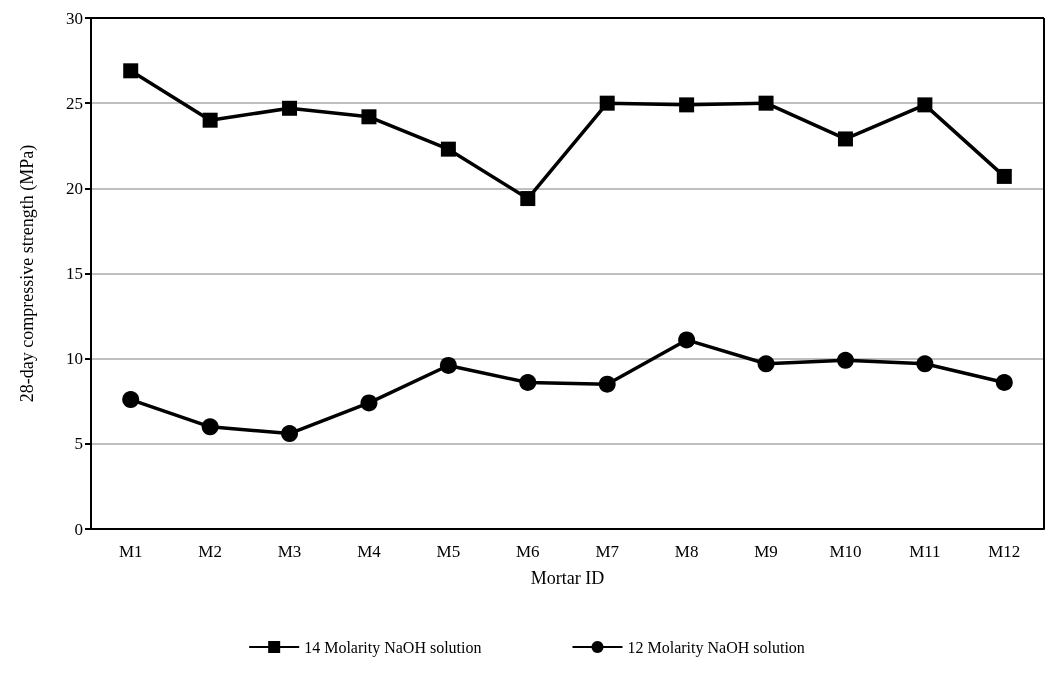 The height and width of the screenshot is (682, 1053). Describe the element at coordinates (74, 188) in the screenshot. I see `y-tick-label: 20` at that location.